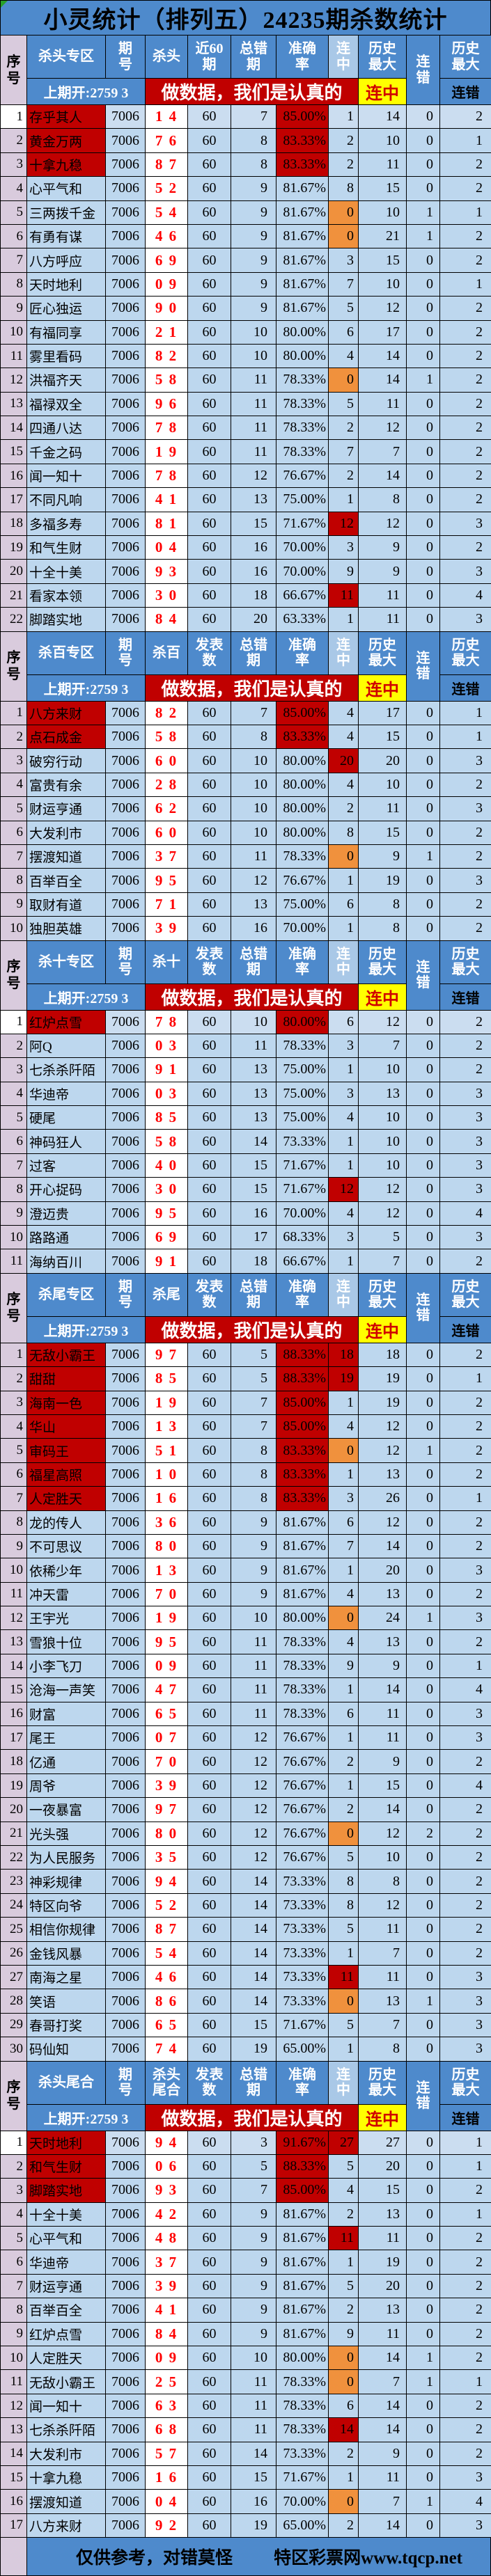  Describe the element at coordinates (14, 189) in the screenshot. I see `cell-serial: 4` at that location.